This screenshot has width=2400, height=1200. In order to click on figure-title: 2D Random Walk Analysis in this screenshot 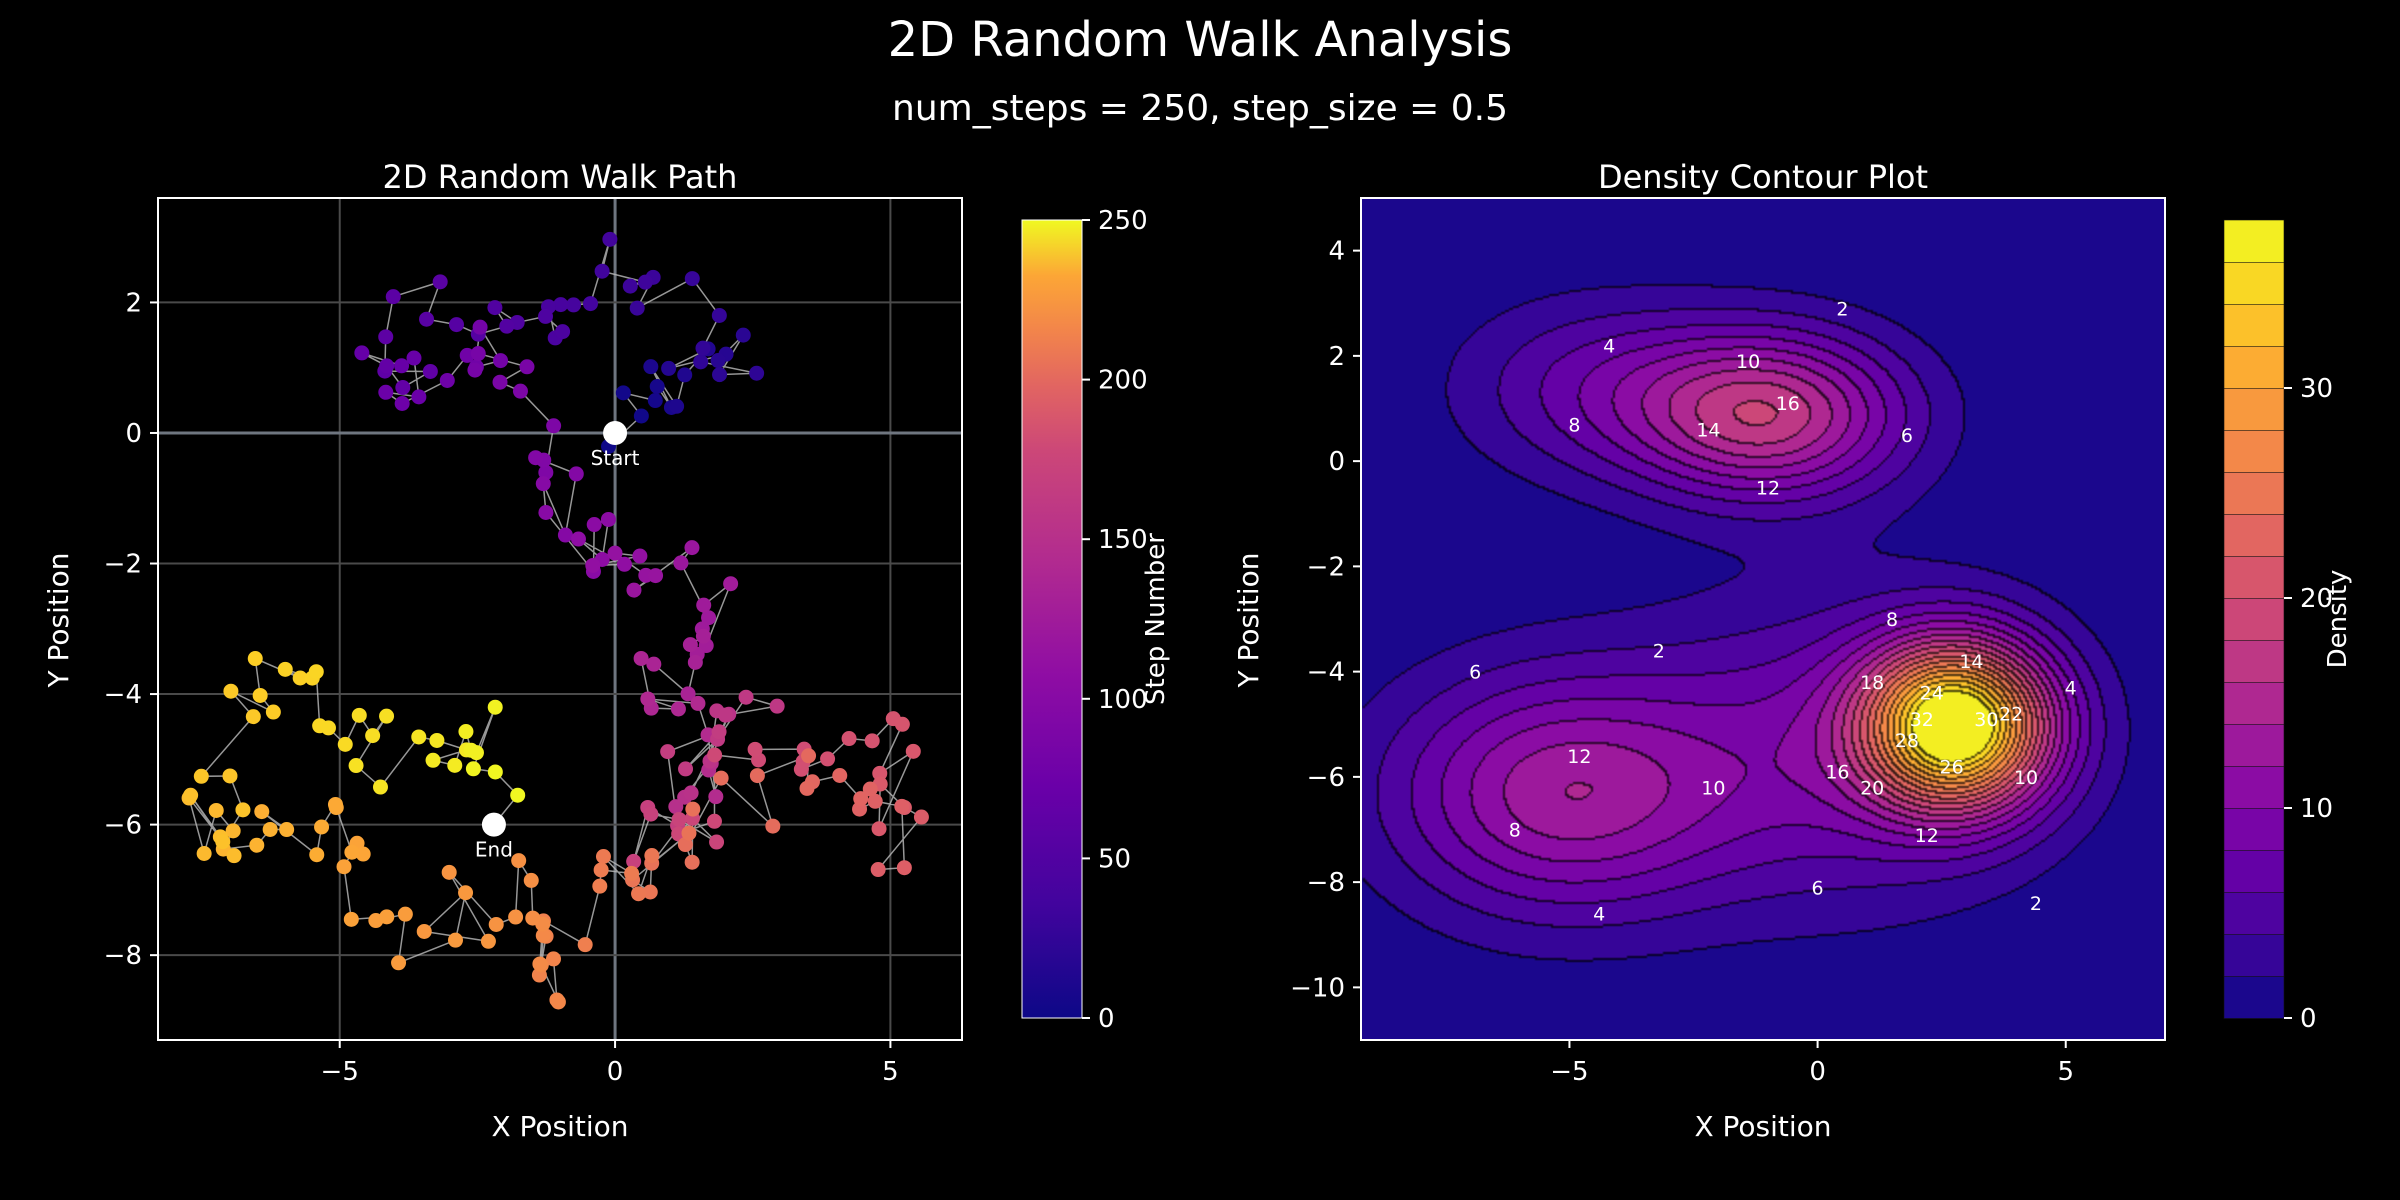, I will do `click(1200, 40)`.